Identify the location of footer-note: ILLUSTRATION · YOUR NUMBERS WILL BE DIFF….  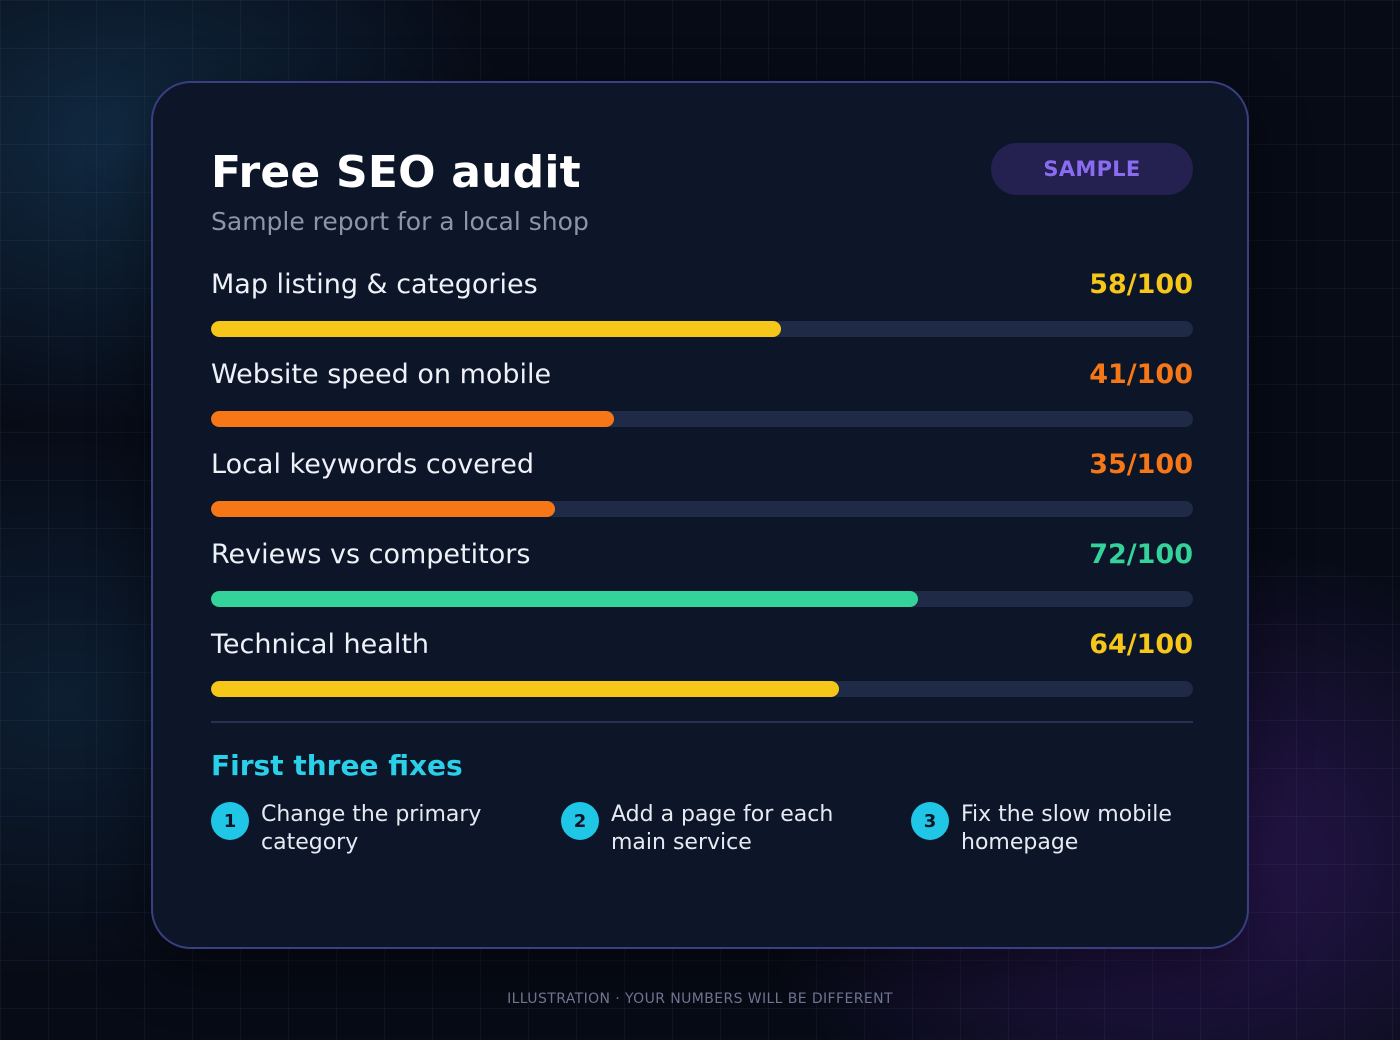
(700, 999).